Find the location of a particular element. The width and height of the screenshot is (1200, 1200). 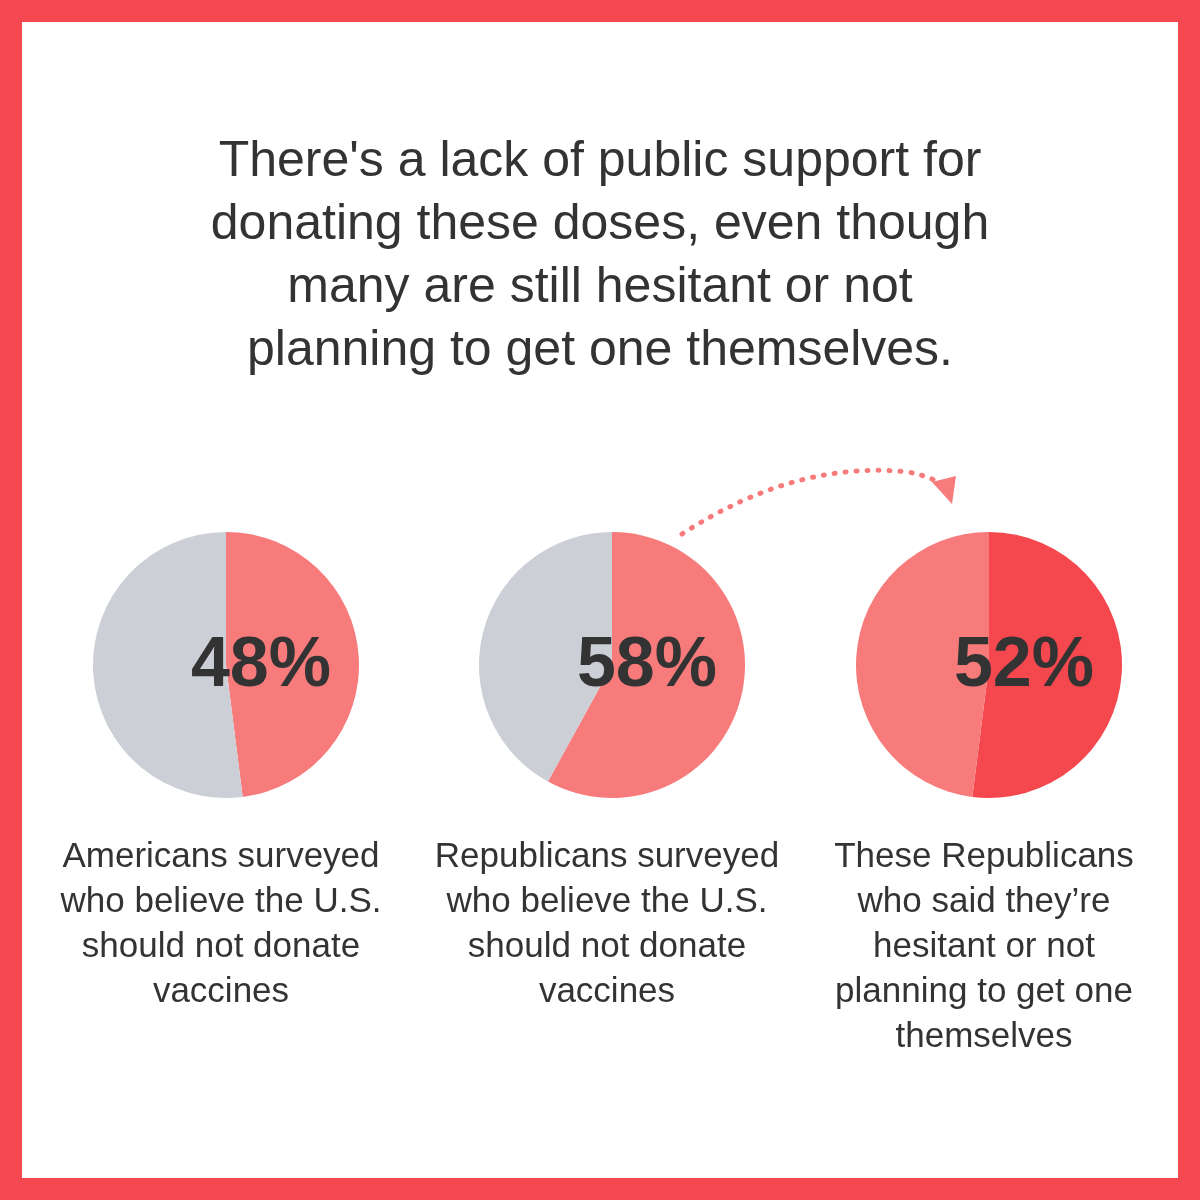

data-label: 48% is located at coordinates (261, 662).